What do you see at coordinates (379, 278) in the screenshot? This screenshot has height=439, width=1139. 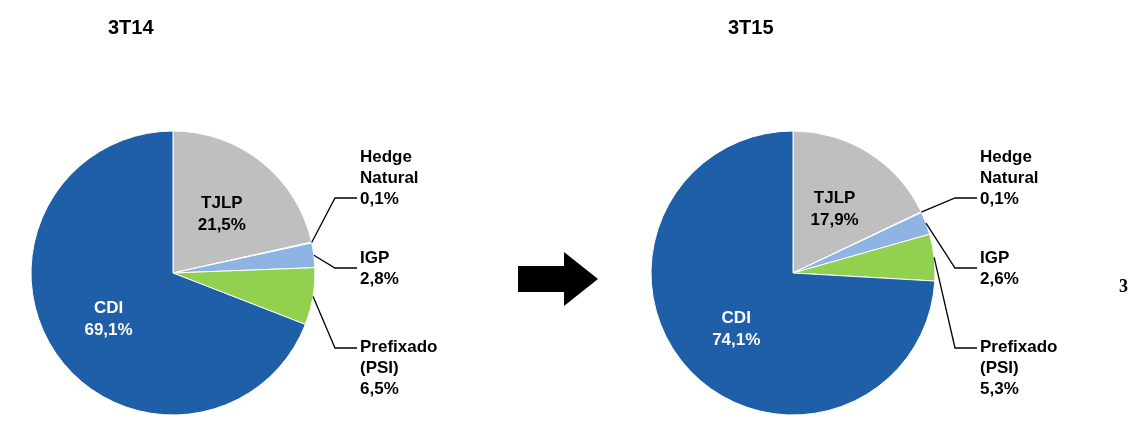 I see `data-label: 2,8%` at bounding box center [379, 278].